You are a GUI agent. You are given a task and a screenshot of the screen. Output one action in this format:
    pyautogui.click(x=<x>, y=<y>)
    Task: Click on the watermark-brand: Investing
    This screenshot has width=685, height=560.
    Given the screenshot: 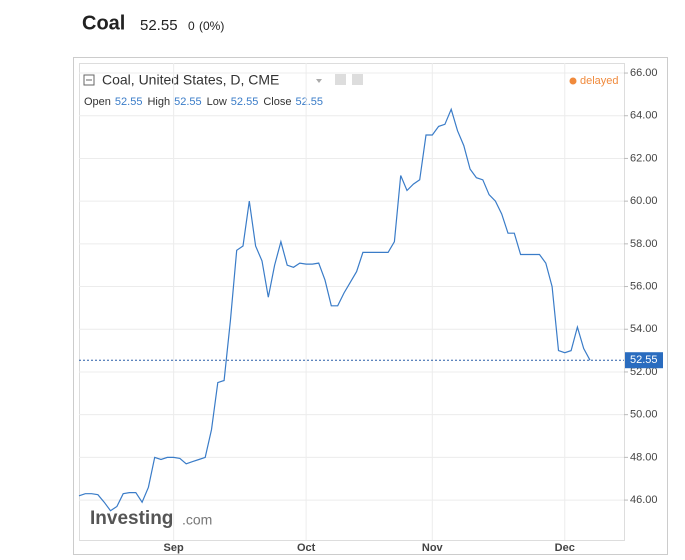 What is the action you would take?
    pyautogui.click(x=131, y=518)
    